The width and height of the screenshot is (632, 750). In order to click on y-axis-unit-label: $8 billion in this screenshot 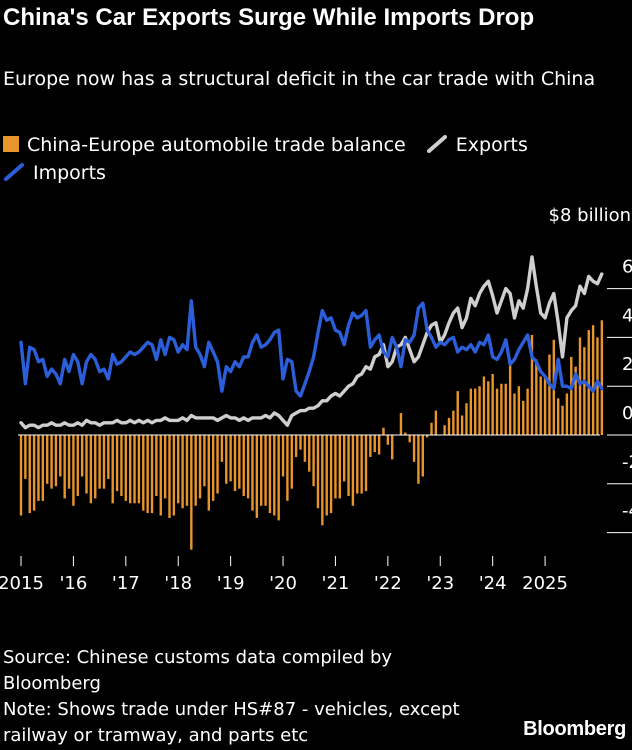, I will do `click(590, 215)`.